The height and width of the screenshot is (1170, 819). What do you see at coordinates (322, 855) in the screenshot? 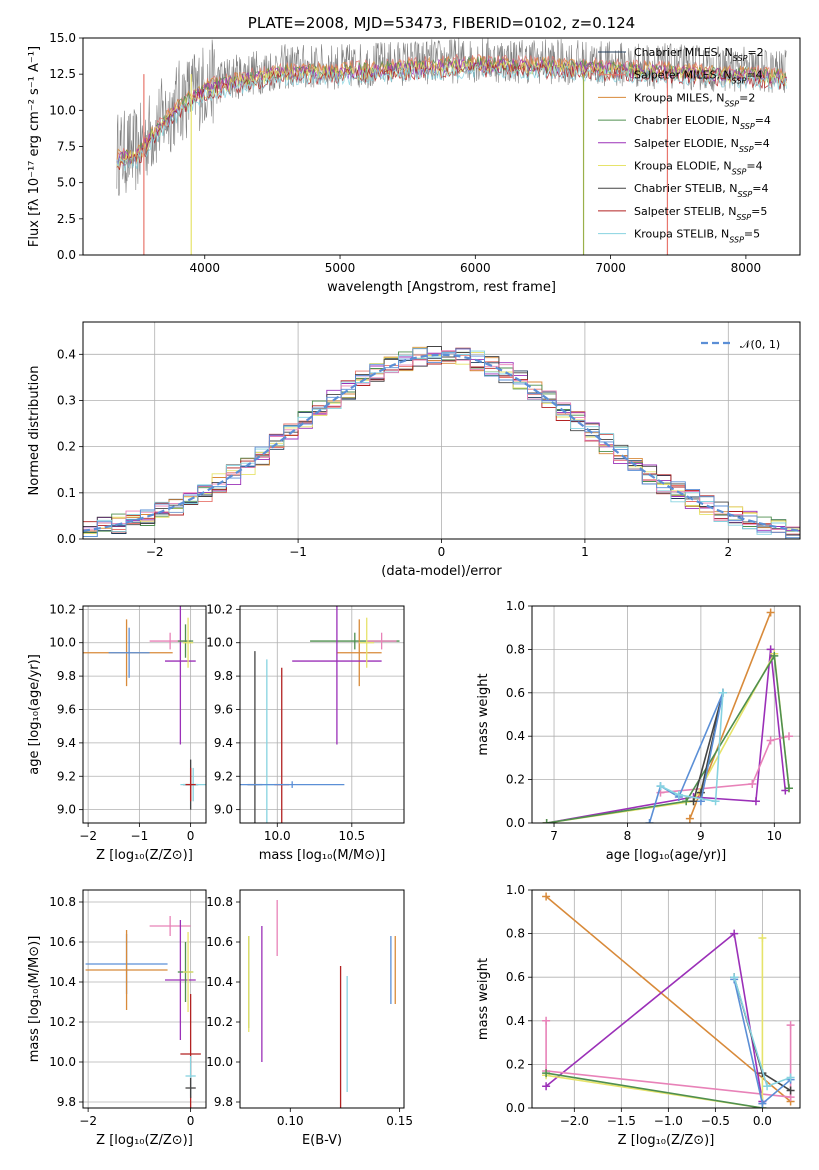
I see `x-axis-label: mass [log₁₀(M/M⊙)]` at bounding box center [322, 855].